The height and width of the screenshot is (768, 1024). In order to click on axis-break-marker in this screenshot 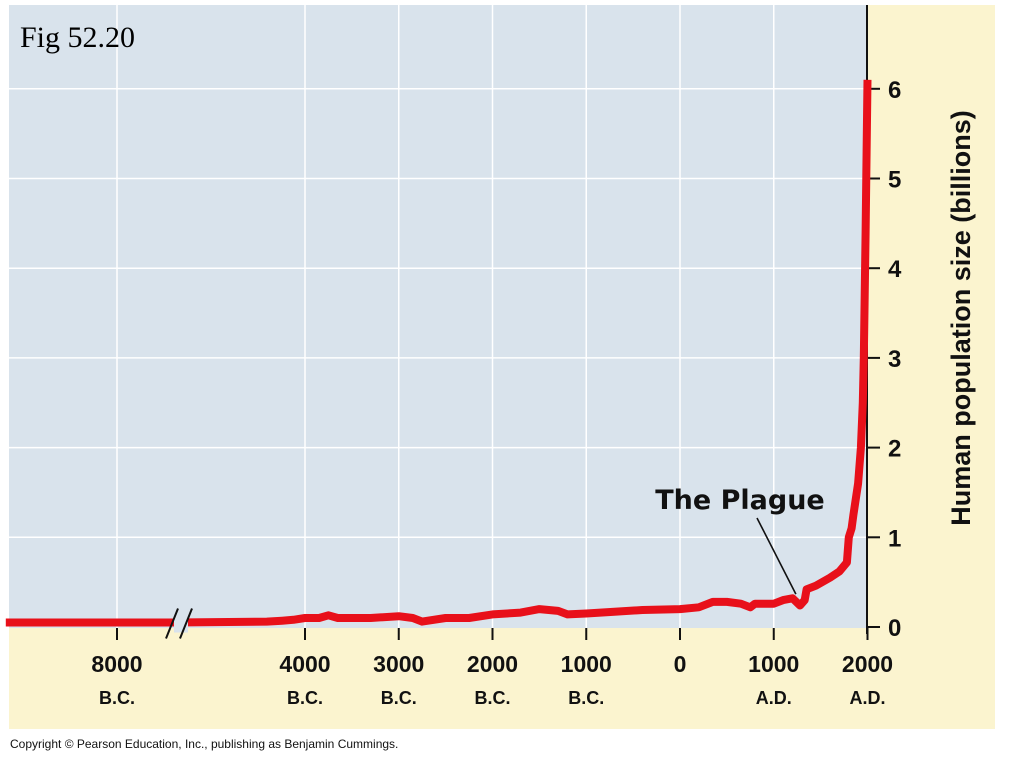, I will do `click(179, 623)`.